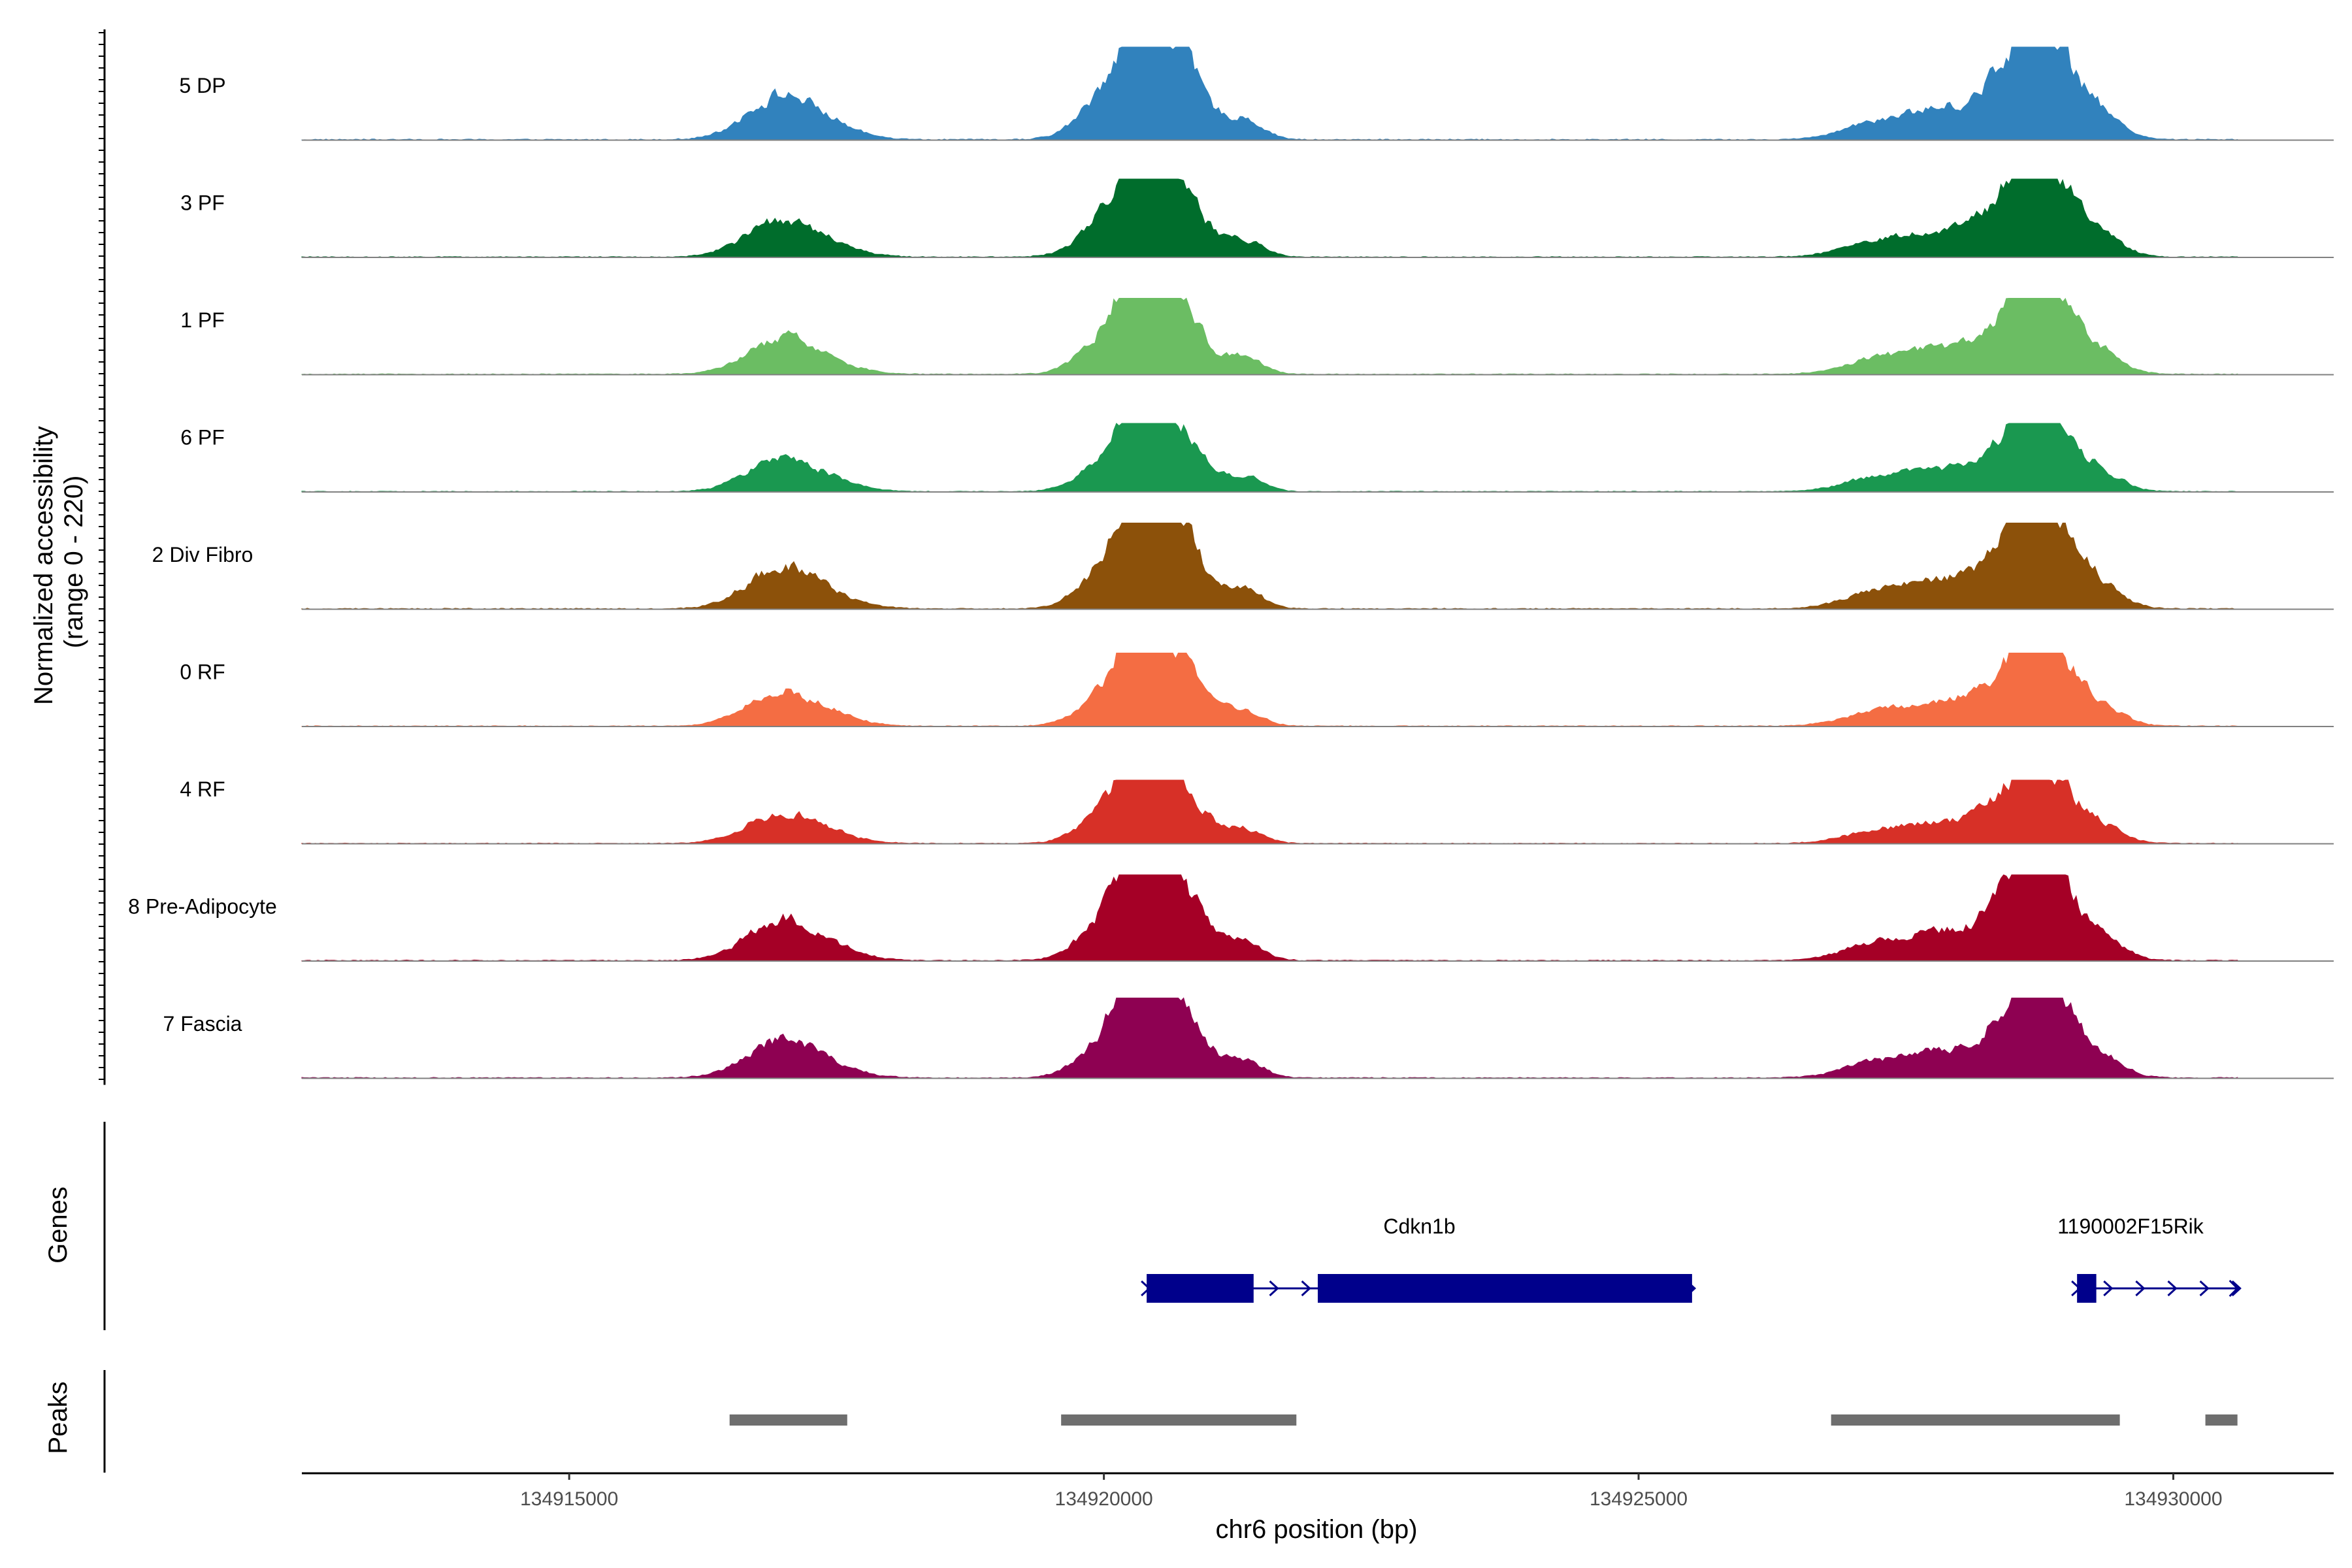 This screenshot has height=1568, width=2352. Describe the element at coordinates (2130, 1226) in the screenshot. I see `gene-label: 1190002F15Rik` at that location.